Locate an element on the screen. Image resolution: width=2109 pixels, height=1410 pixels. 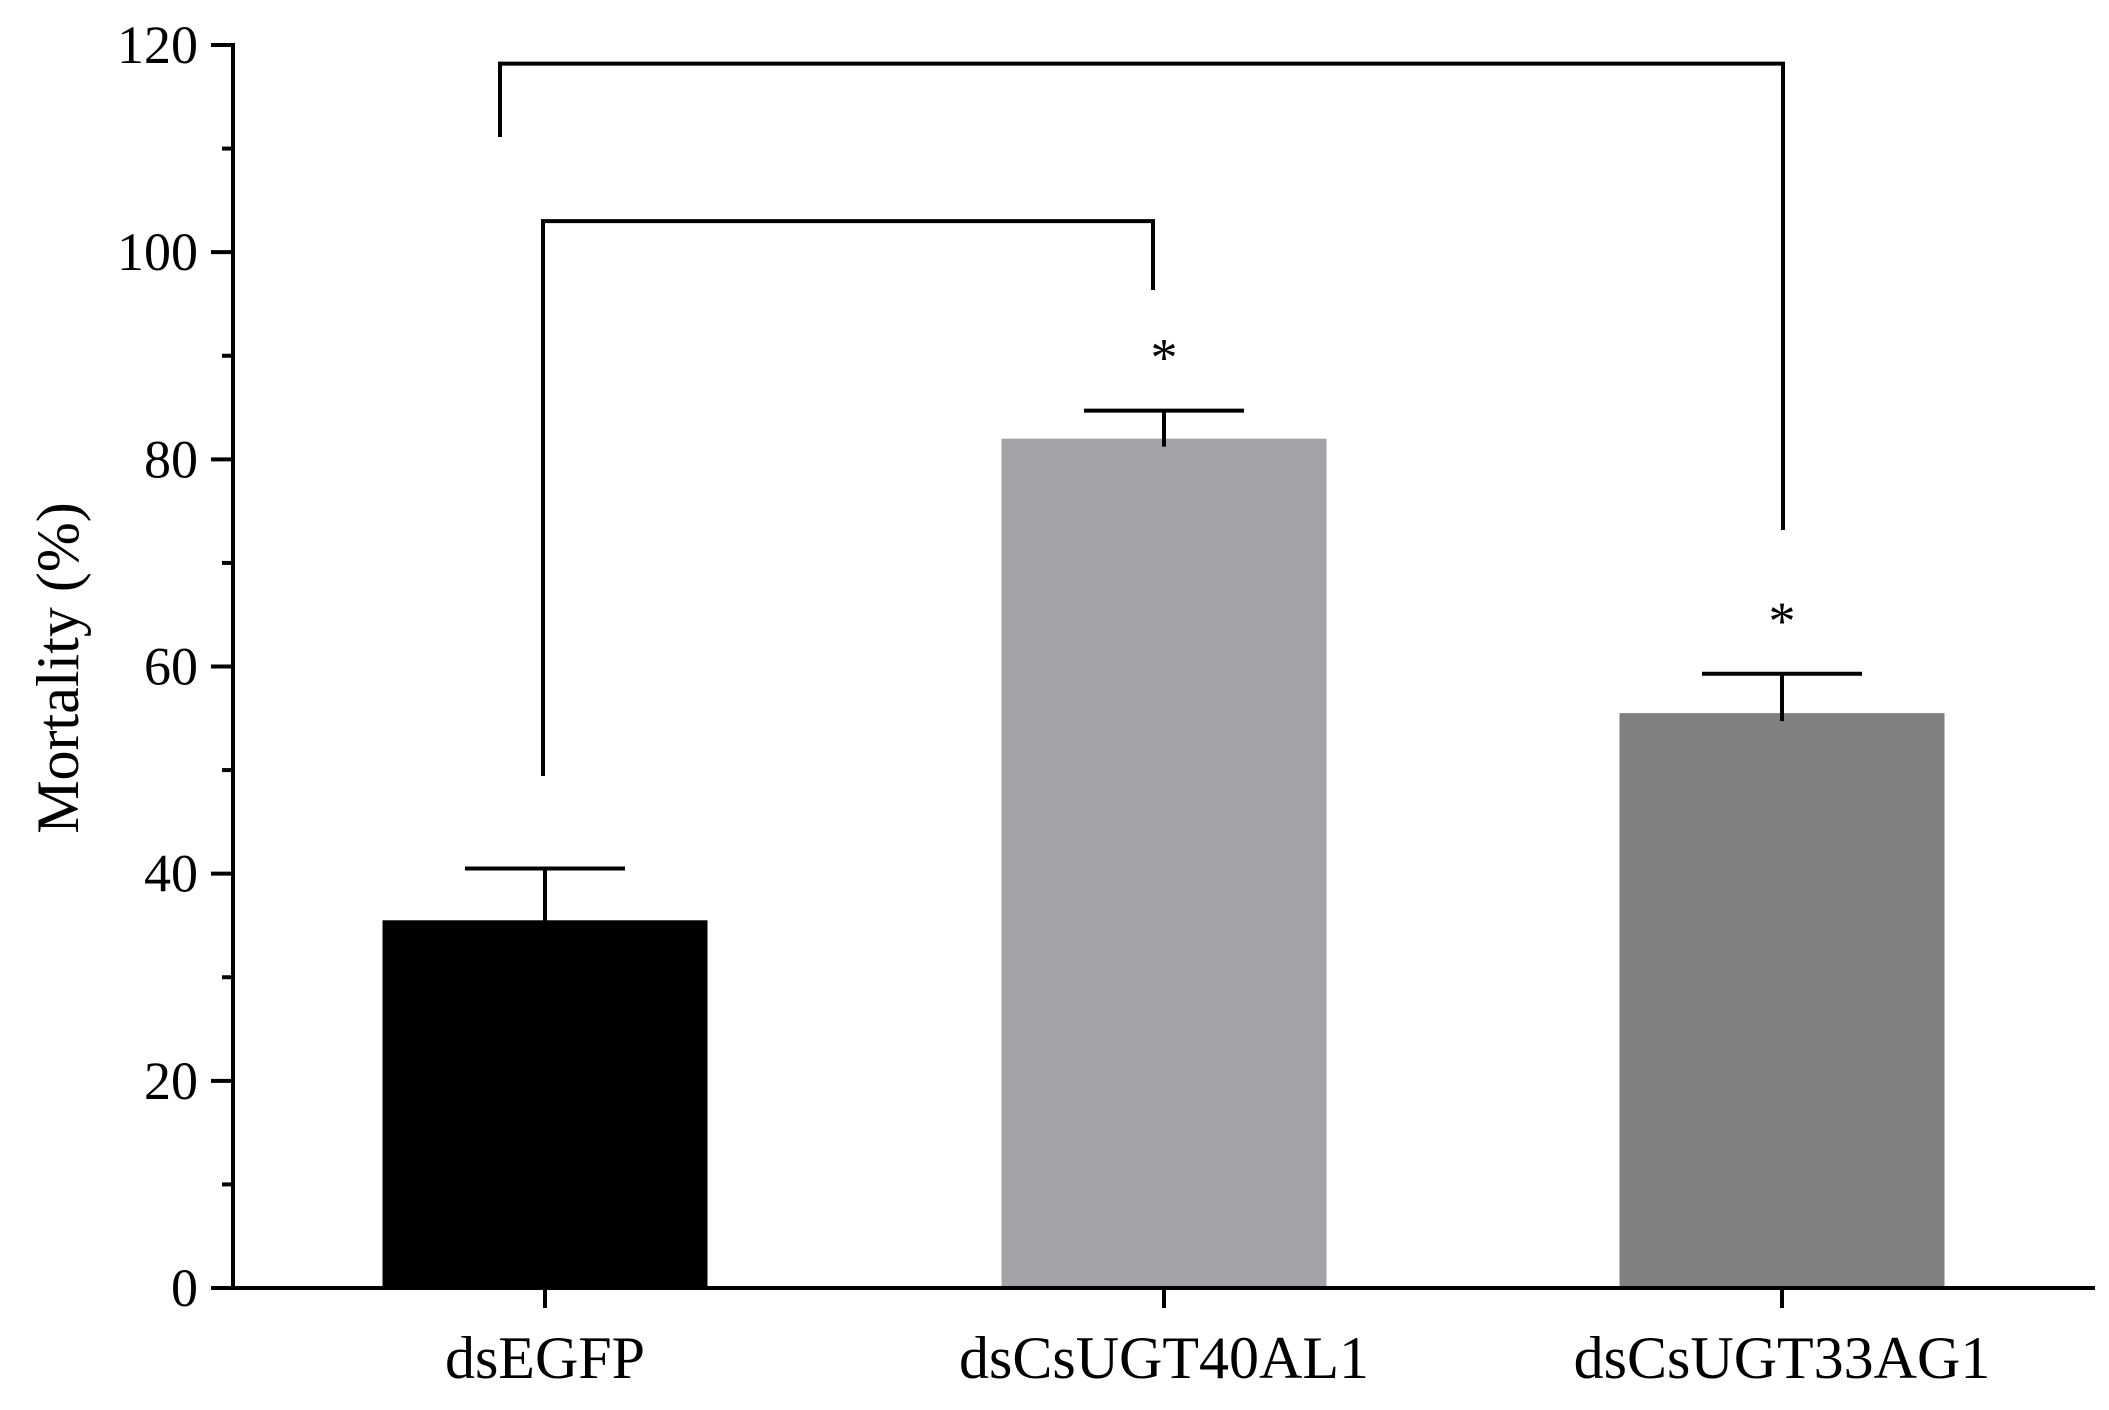
significance-mark-dsCsUGT33AG1: * is located at coordinates (1782, 621).